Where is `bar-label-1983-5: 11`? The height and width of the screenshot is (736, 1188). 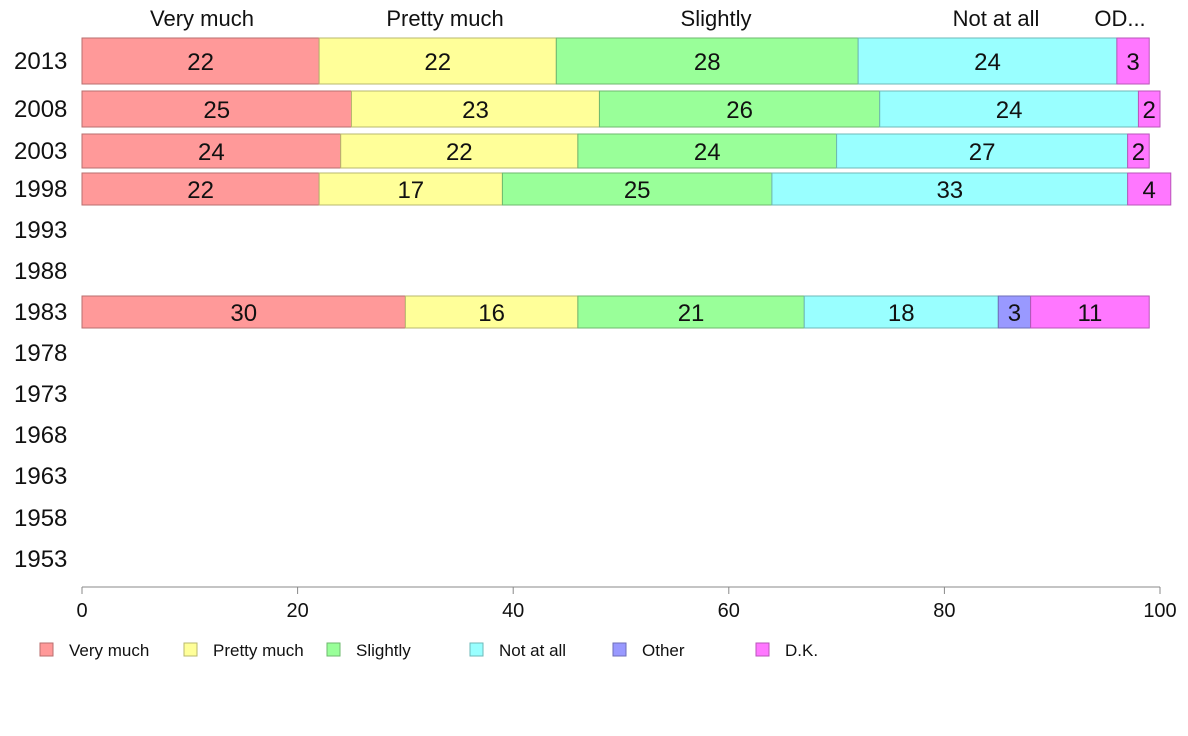 bar-label-1983-5: 11 is located at coordinates (1089, 313).